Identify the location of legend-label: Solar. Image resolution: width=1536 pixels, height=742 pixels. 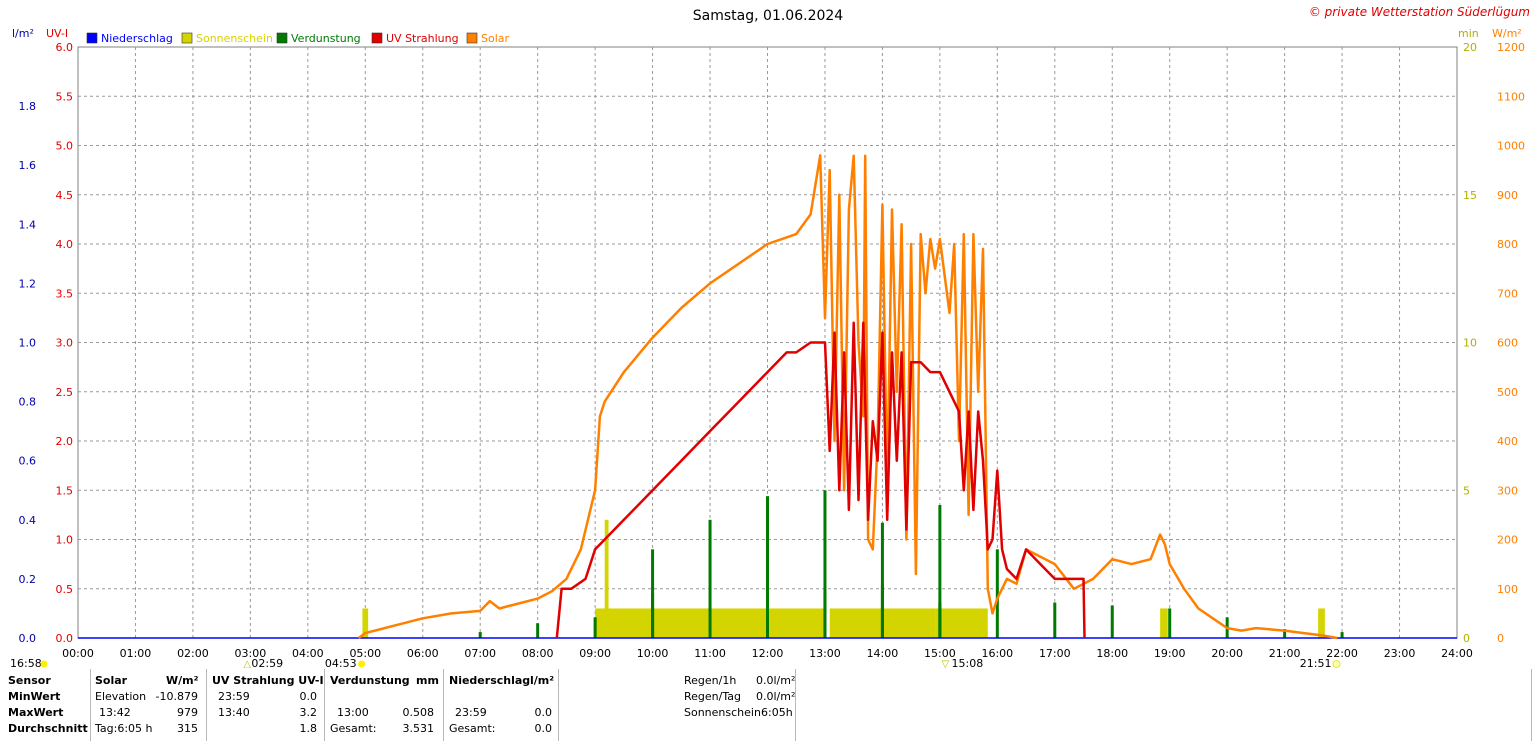
(495, 38).